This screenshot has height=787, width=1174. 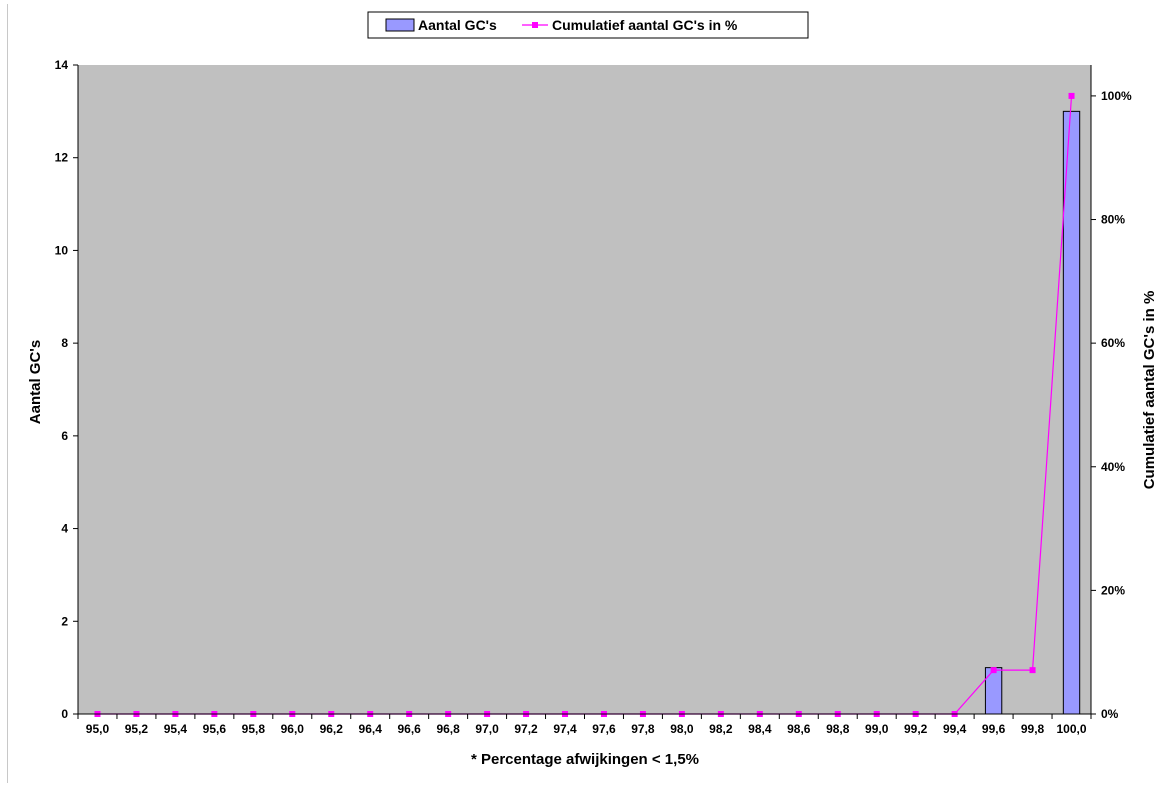 I want to click on line-point-99,8, so click(x=1032, y=670).